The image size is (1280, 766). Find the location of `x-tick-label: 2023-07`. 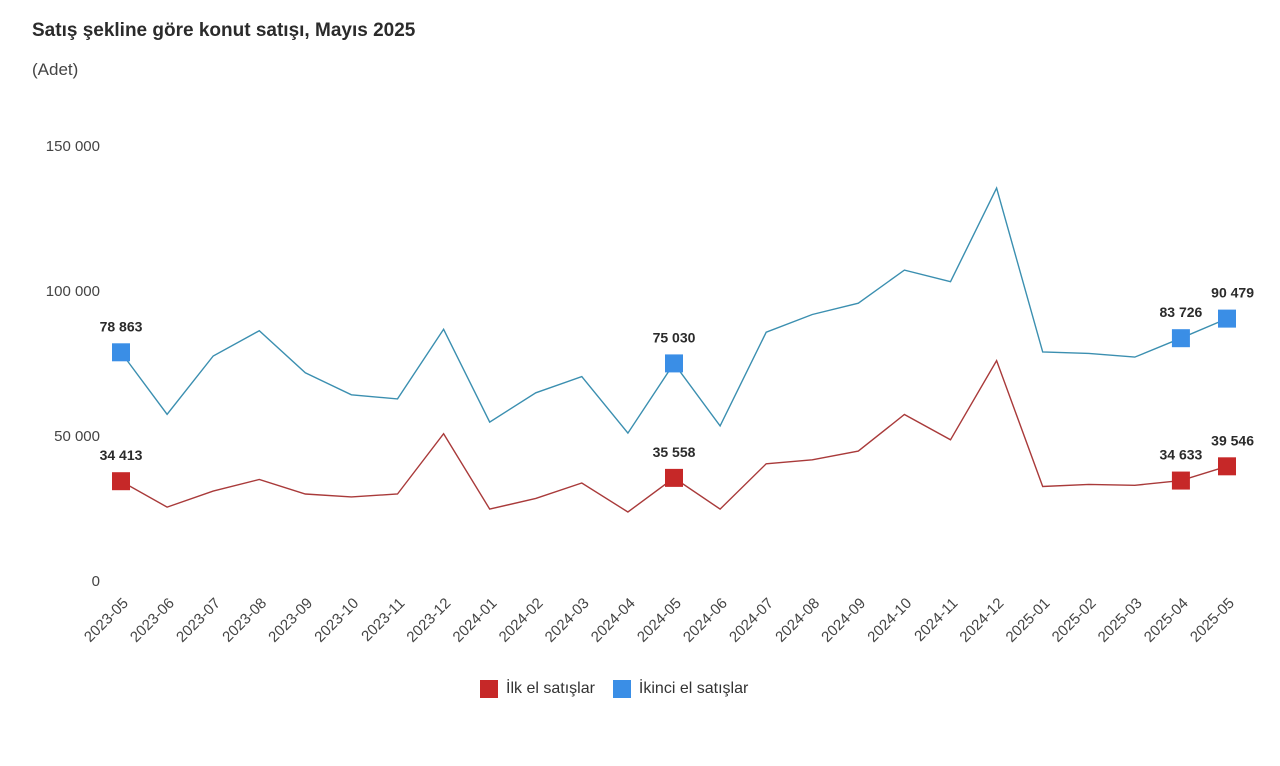

x-tick-label: 2023-07 is located at coordinates (198, 620).